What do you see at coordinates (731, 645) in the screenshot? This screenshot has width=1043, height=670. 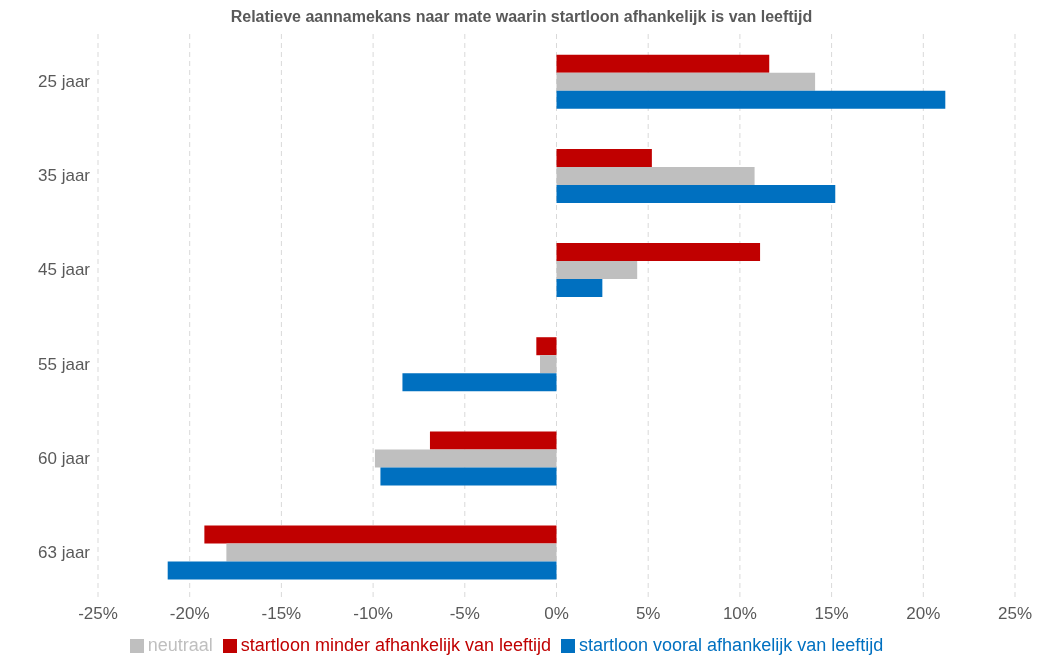 I see `legend-label: startloon vooral afhankelijk van leeftijd` at bounding box center [731, 645].